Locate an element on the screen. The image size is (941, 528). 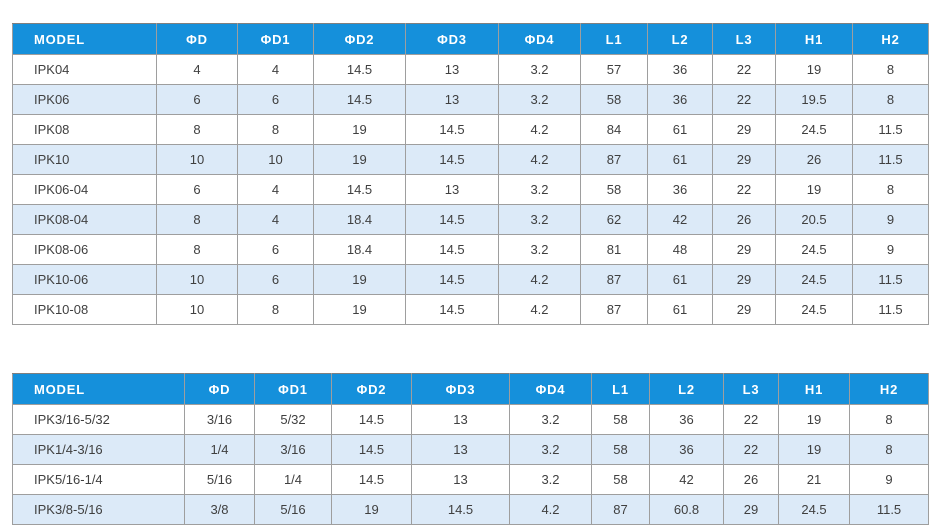
value-cell: 84 is located at coordinates (614, 129).